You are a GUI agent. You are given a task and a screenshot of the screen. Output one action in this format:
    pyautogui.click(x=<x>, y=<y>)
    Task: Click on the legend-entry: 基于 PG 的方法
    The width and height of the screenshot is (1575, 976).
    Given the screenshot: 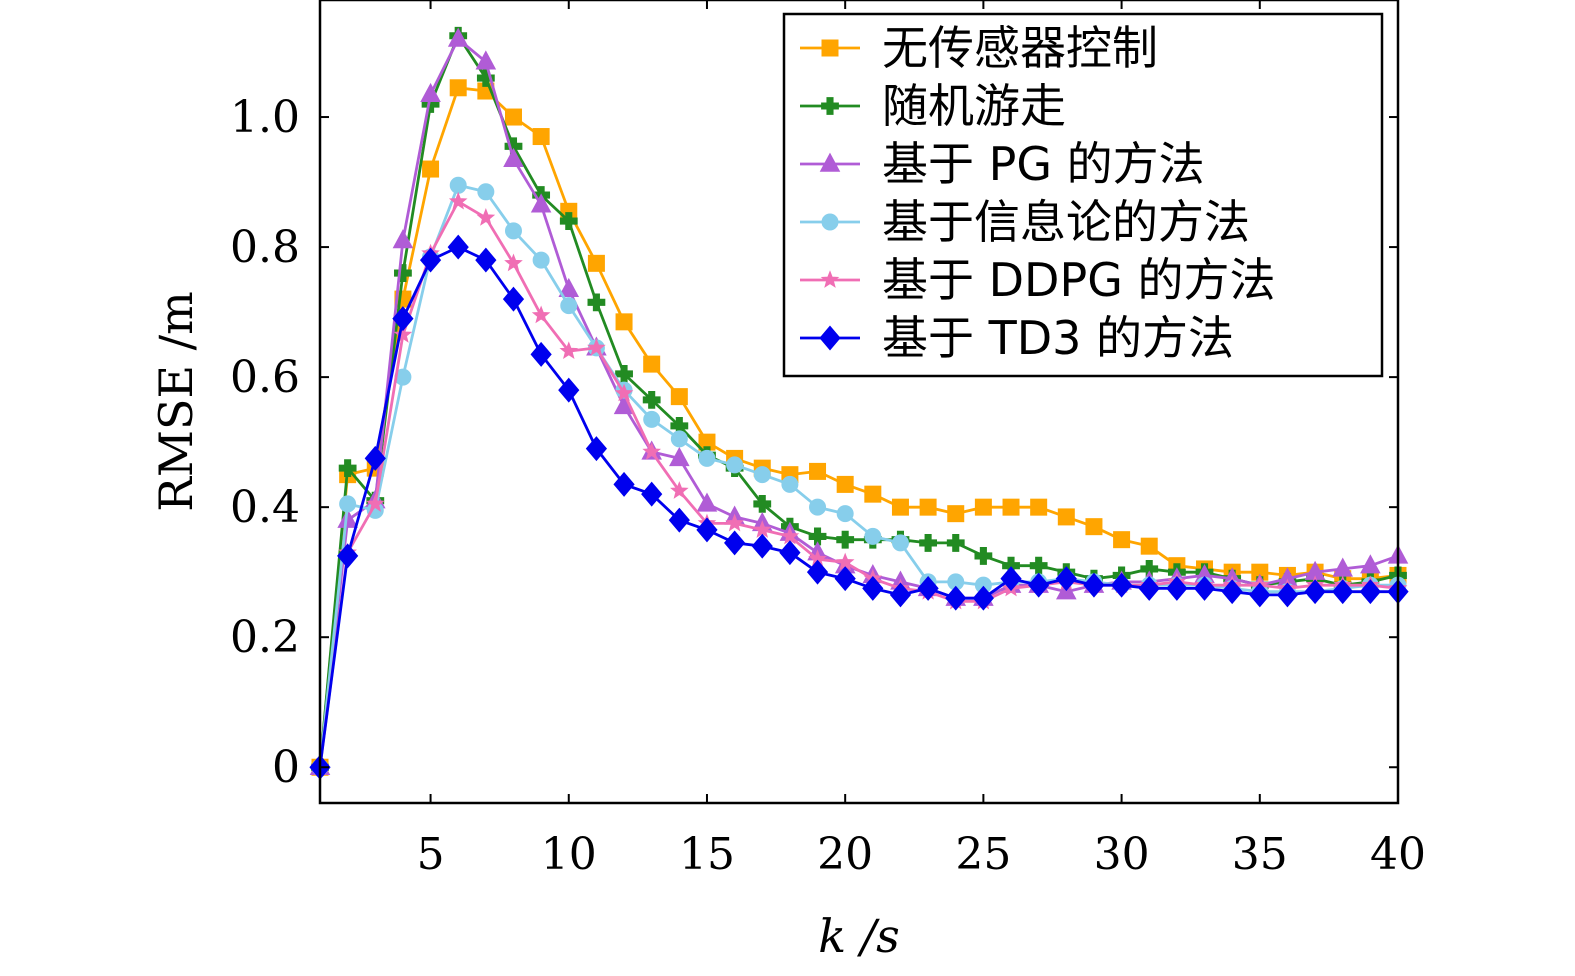 What is the action you would take?
    pyautogui.click(x=1002, y=164)
    